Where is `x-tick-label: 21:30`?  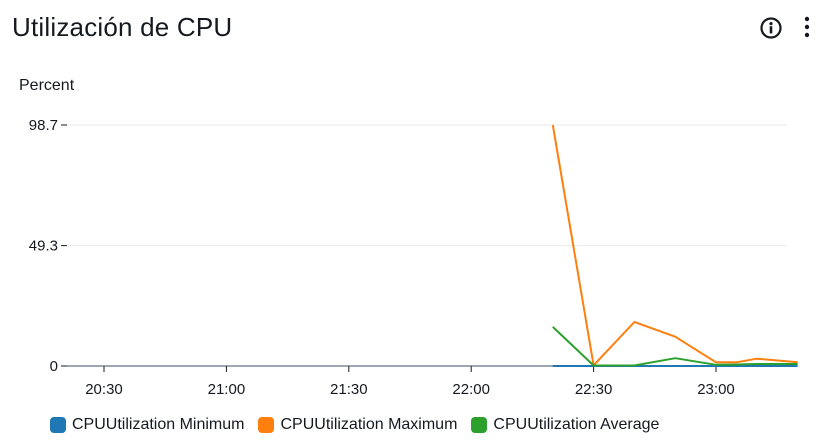
x-tick-label: 21:30 is located at coordinates (349, 389).